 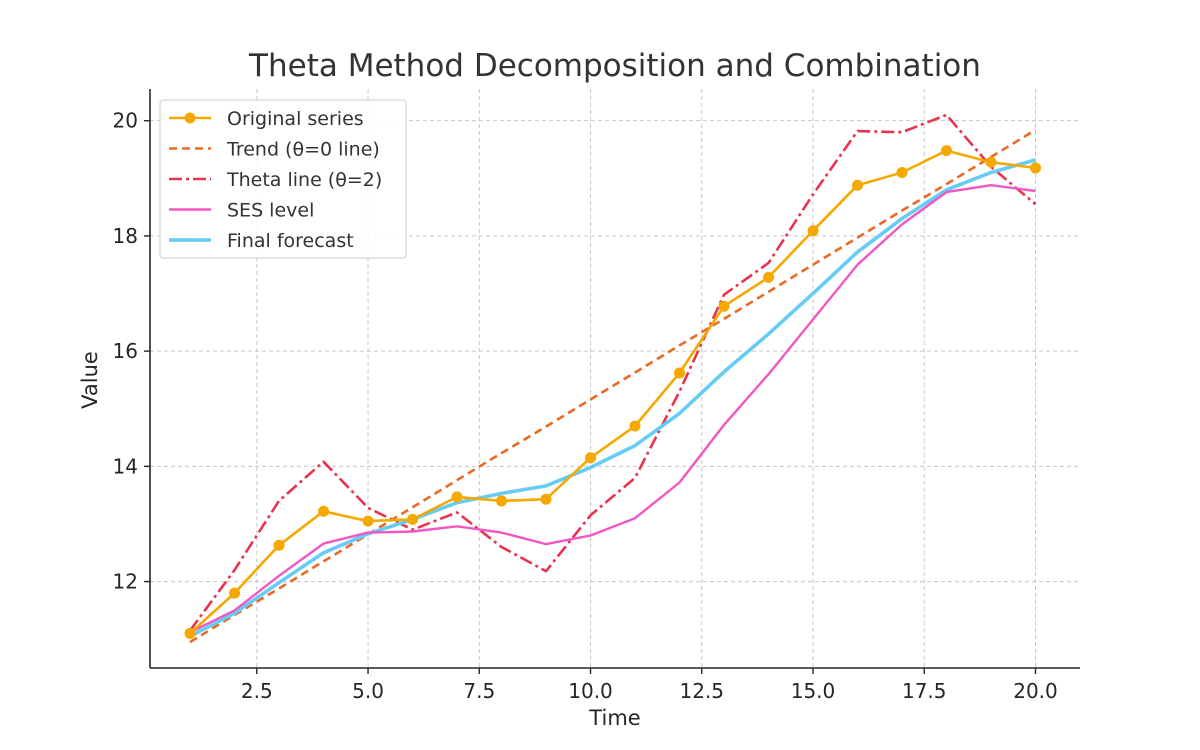 I want to click on x-tick-label: 7.5, so click(x=479, y=691).